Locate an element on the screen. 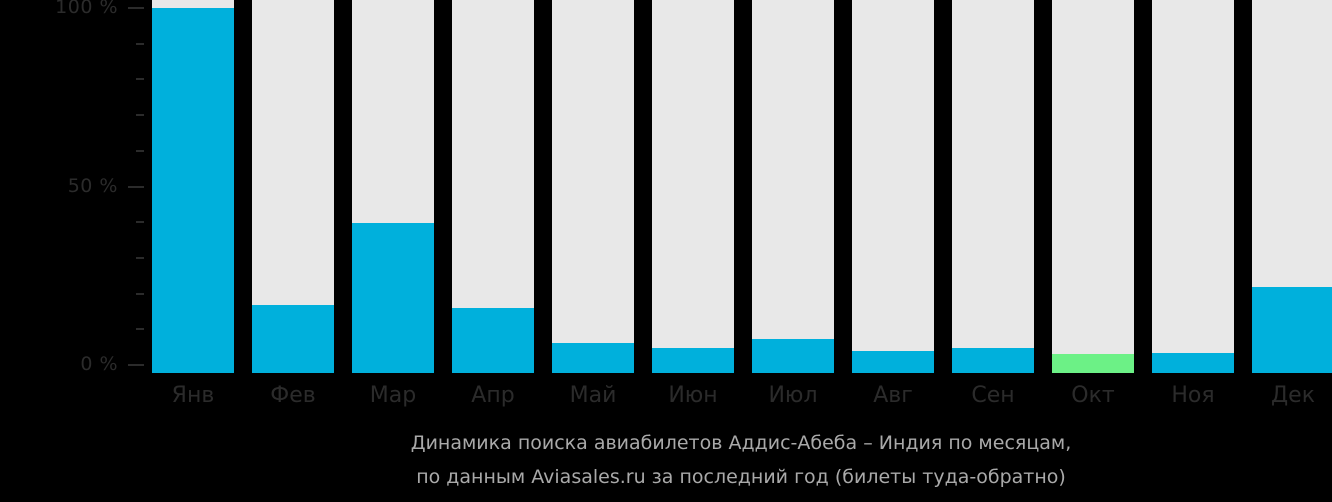  x-tick-label: Сен is located at coordinates (993, 395).